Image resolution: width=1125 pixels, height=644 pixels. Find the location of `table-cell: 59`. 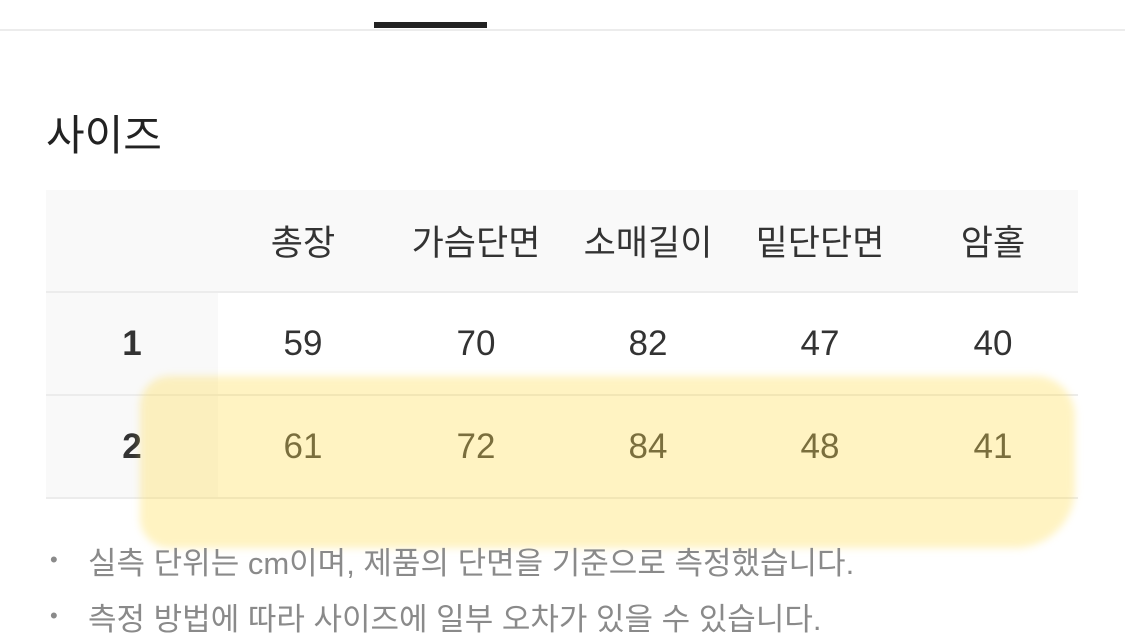

table-cell: 59 is located at coordinates (303, 343).